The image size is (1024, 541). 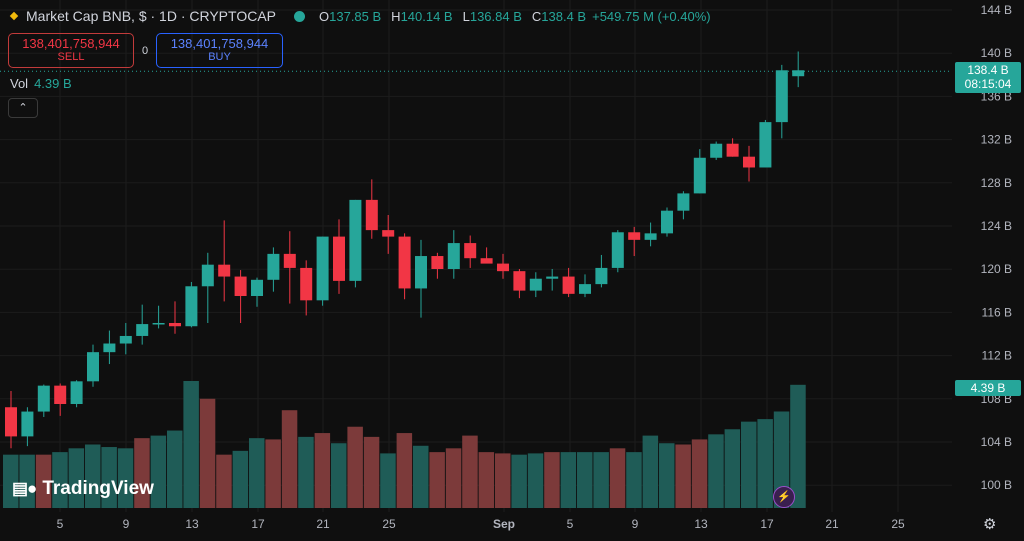 What do you see at coordinates (23, 108) in the screenshot?
I see `collapse-legend-button: ⌃` at bounding box center [23, 108].